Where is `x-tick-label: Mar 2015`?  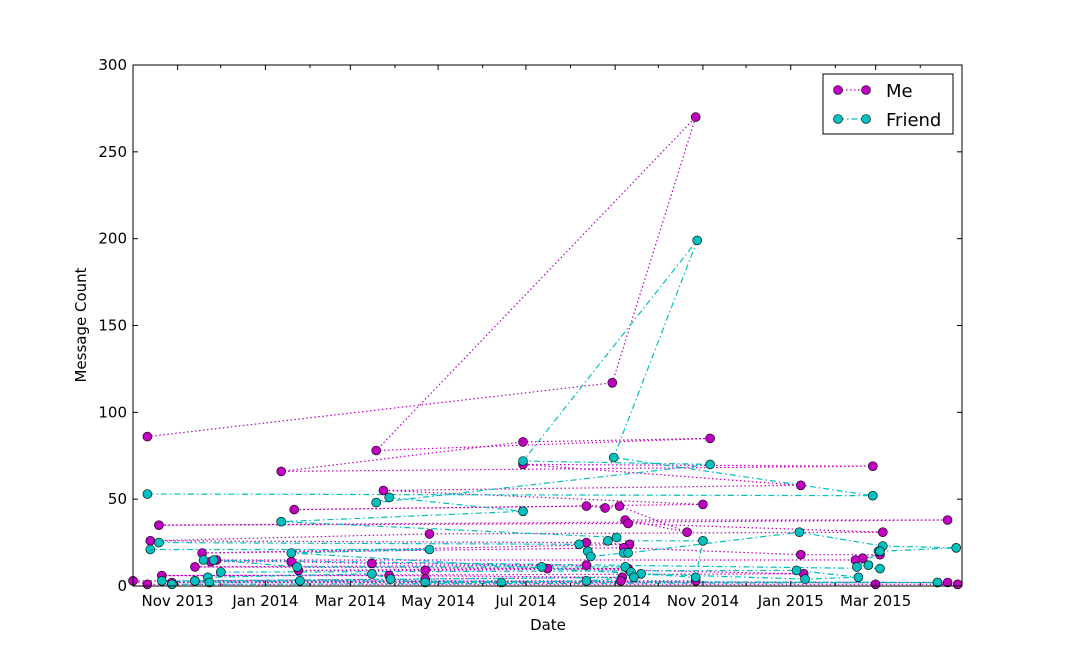
x-tick-label: Mar 2015 is located at coordinates (875, 601).